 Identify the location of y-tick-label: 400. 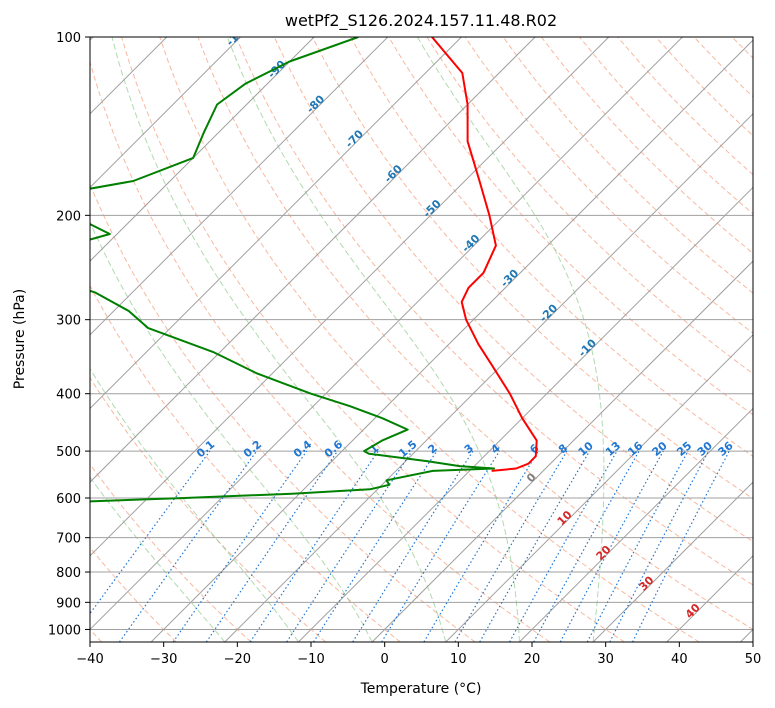
(68, 395).